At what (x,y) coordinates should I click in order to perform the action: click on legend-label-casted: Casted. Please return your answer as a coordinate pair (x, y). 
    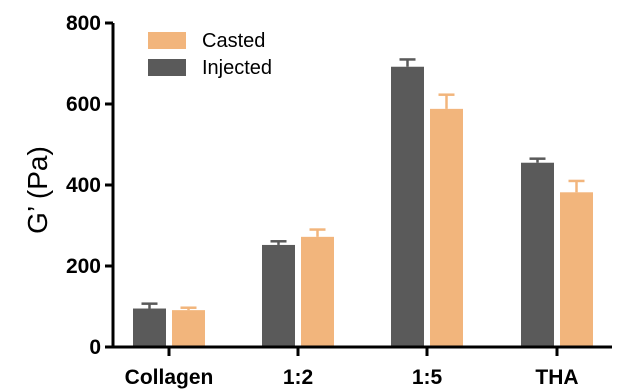
    Looking at the image, I should click on (233, 41).